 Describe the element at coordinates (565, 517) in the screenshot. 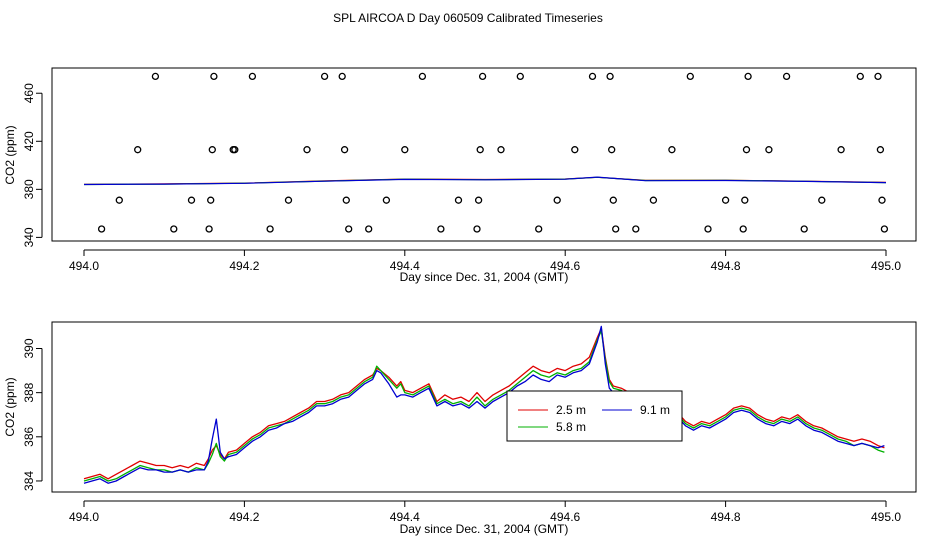

I see `bottom-x-tick-label: 494.6` at that location.